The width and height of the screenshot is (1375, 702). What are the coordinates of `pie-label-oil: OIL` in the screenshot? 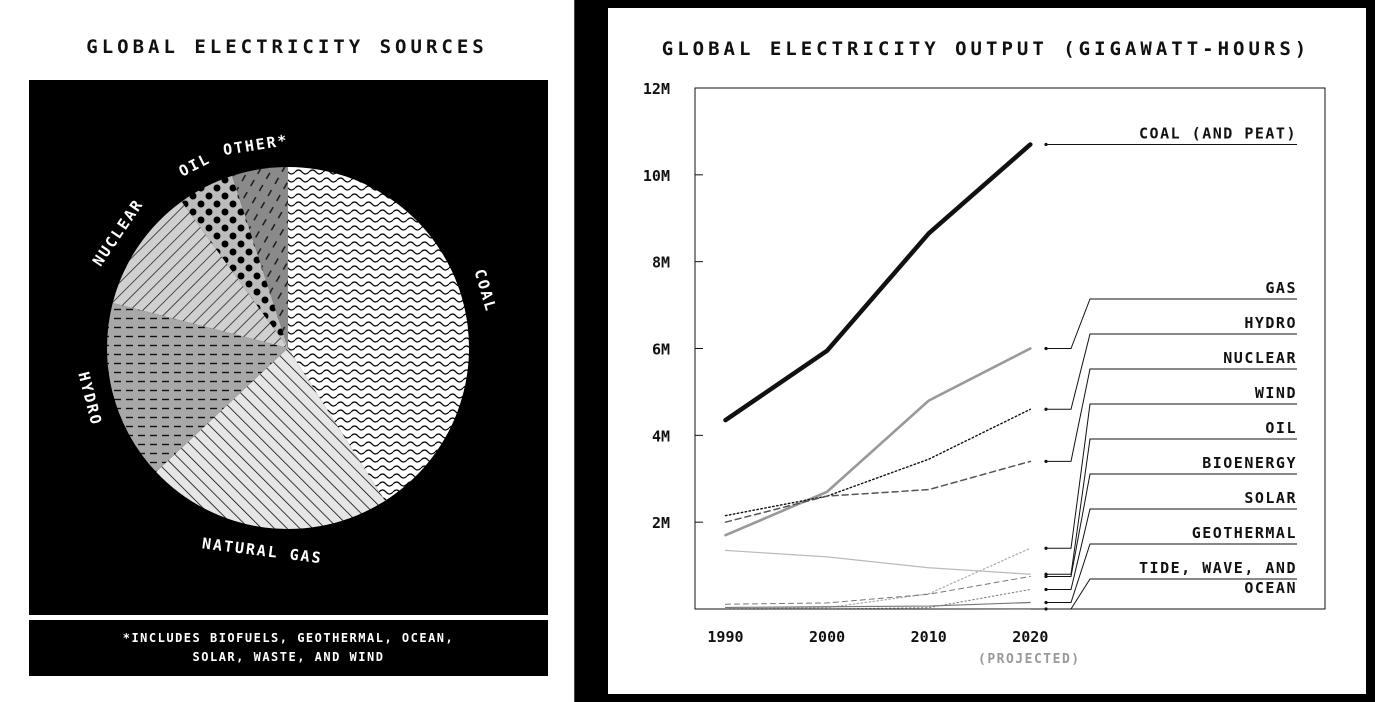 It's located at (195, 164).